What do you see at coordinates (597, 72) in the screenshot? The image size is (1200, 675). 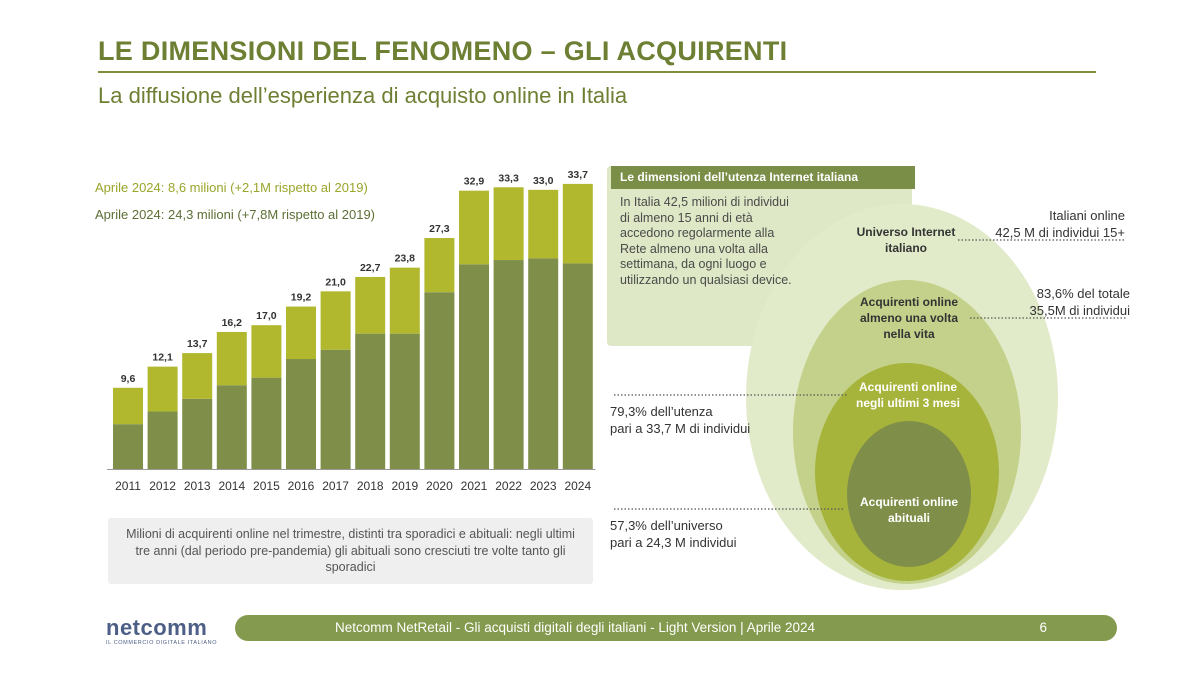 I see `title-divider` at bounding box center [597, 72].